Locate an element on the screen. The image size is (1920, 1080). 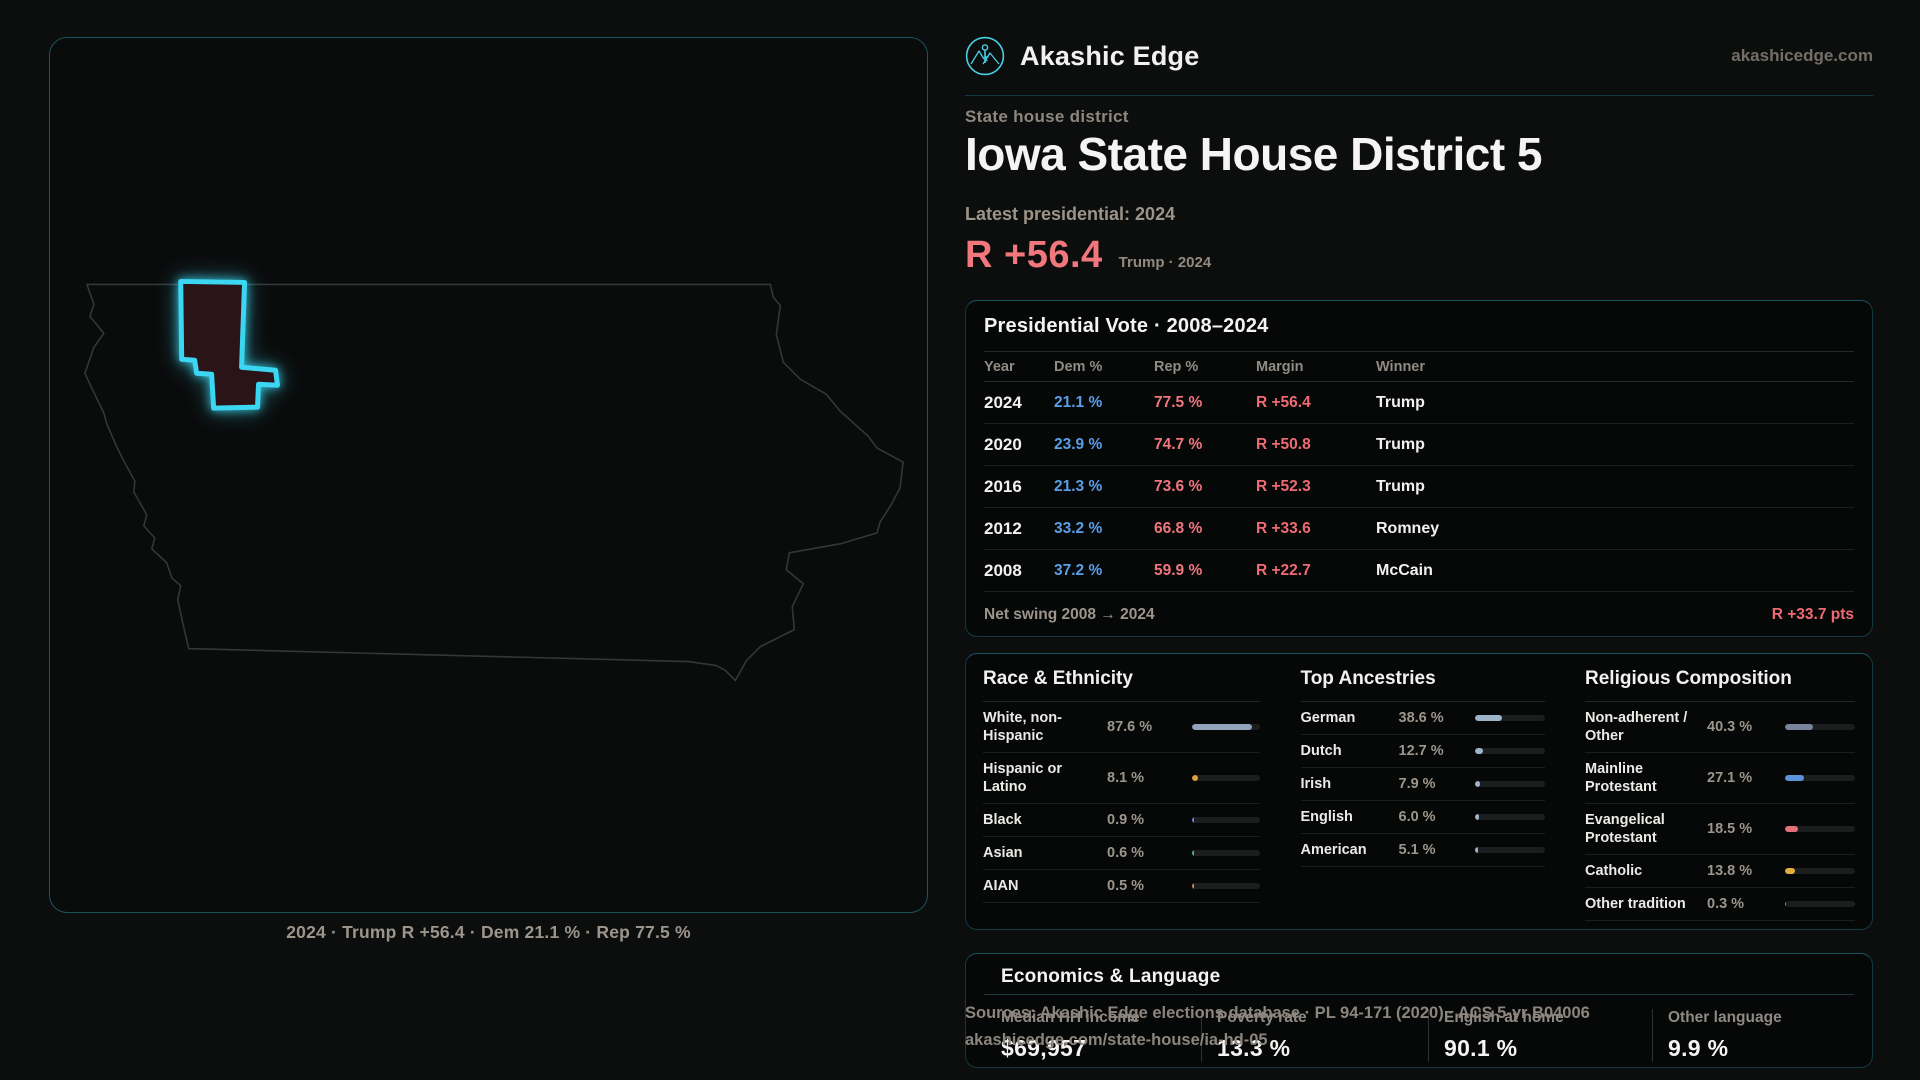
year-cell: 2020 is located at coordinates (1003, 444).